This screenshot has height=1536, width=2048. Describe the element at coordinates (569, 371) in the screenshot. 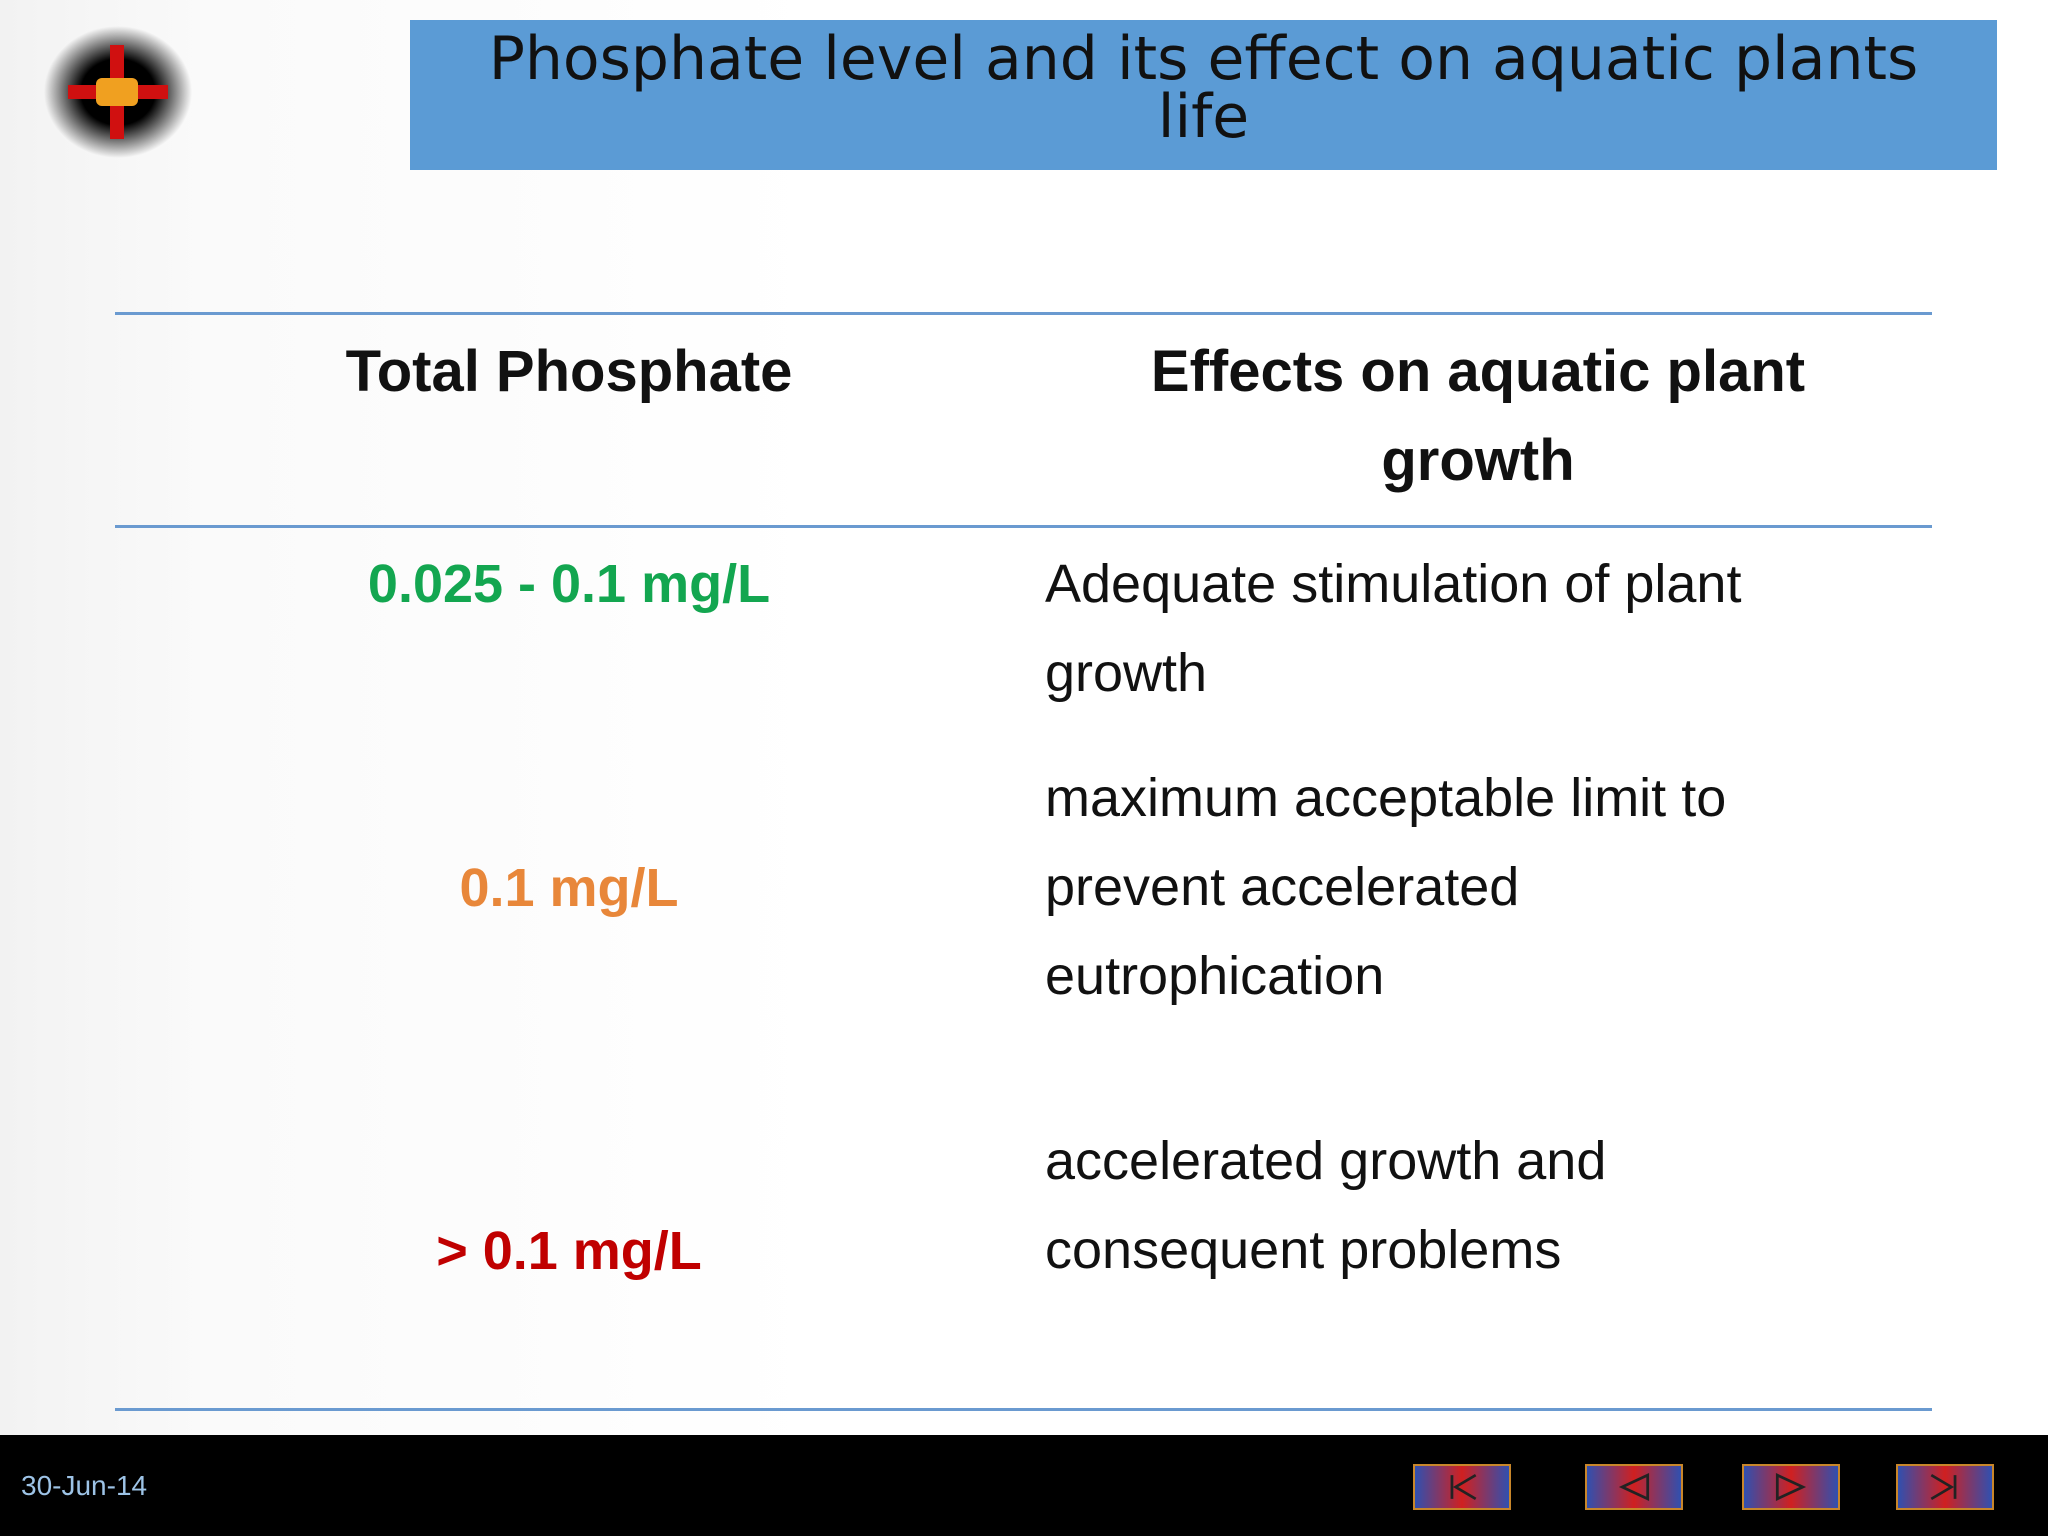

I see `column-header: Total Phosphate` at that location.